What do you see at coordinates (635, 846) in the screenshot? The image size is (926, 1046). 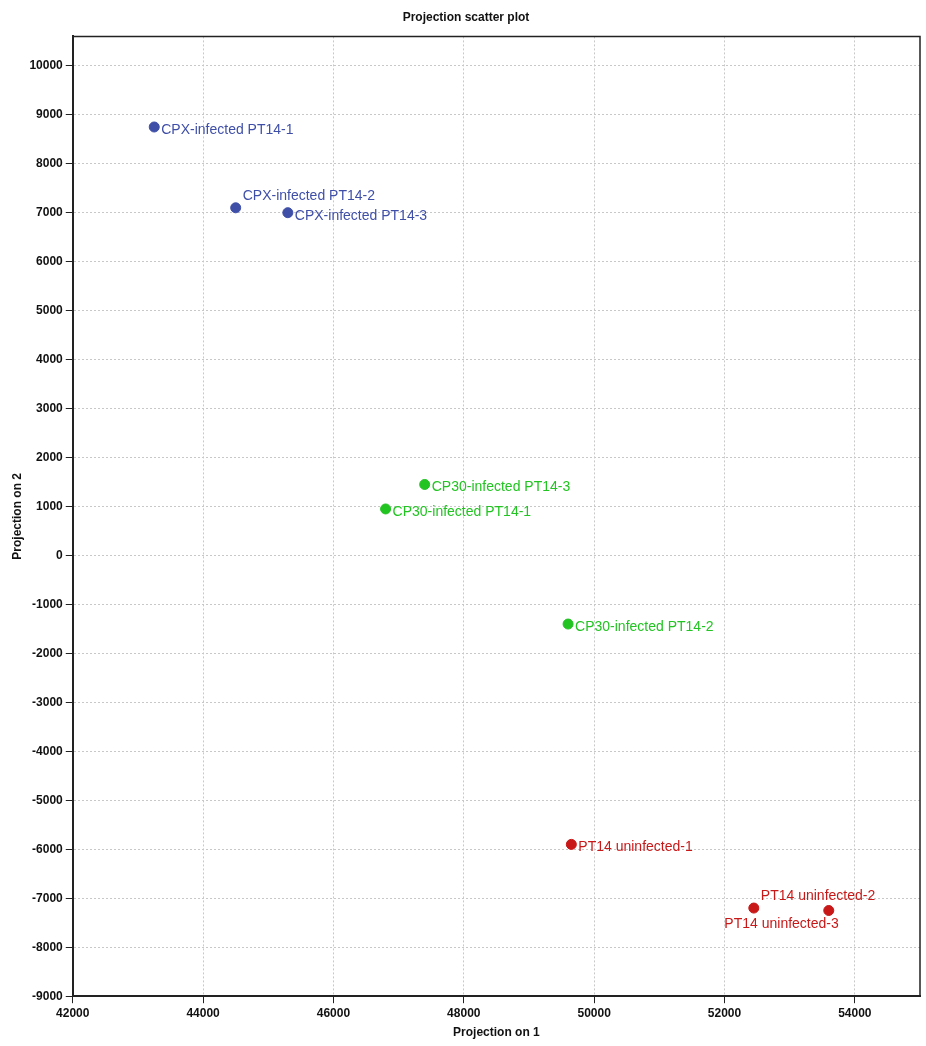 I see `annotation: PT14 uninfected-1` at bounding box center [635, 846].